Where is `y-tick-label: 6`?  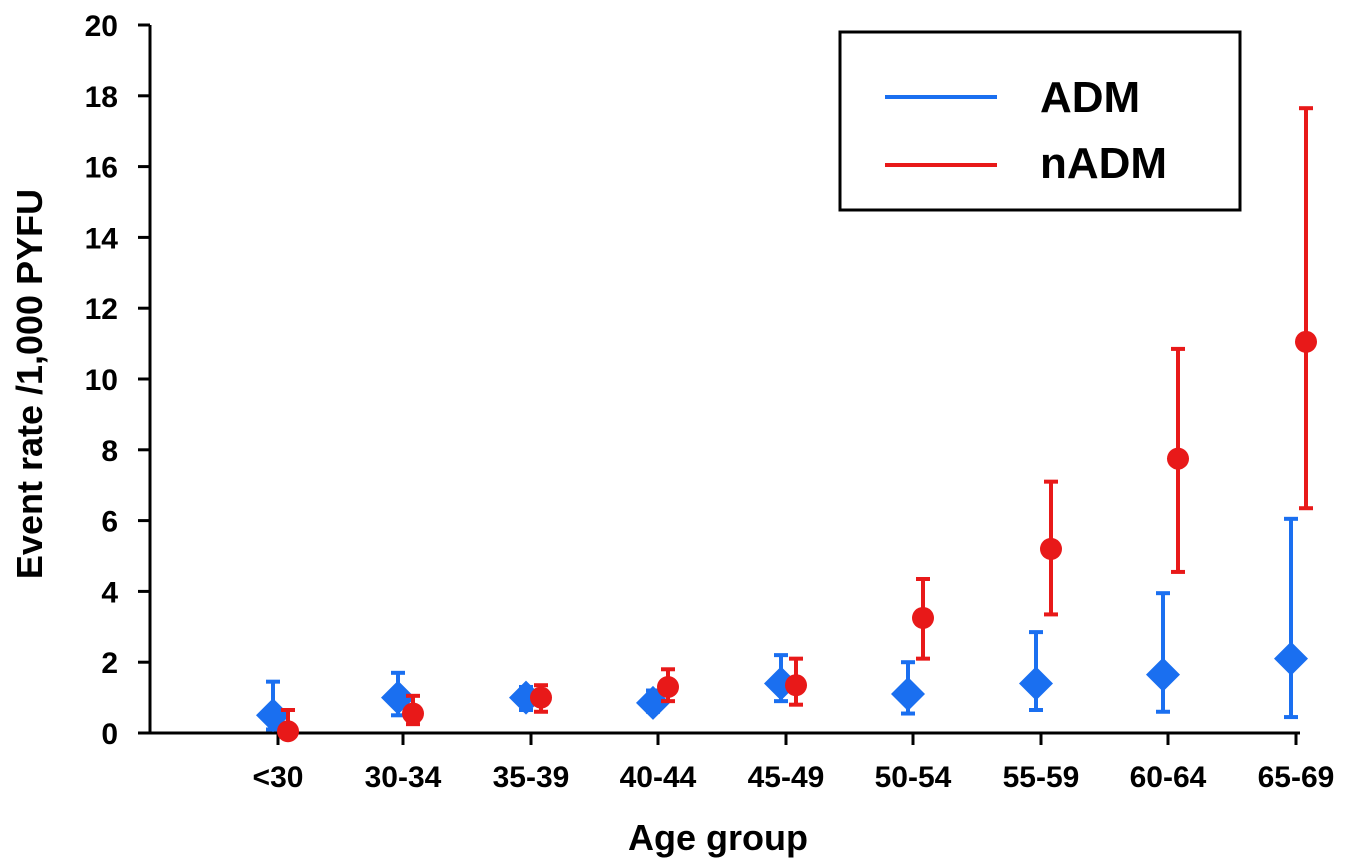
y-tick-label: 6 is located at coordinates (109, 522).